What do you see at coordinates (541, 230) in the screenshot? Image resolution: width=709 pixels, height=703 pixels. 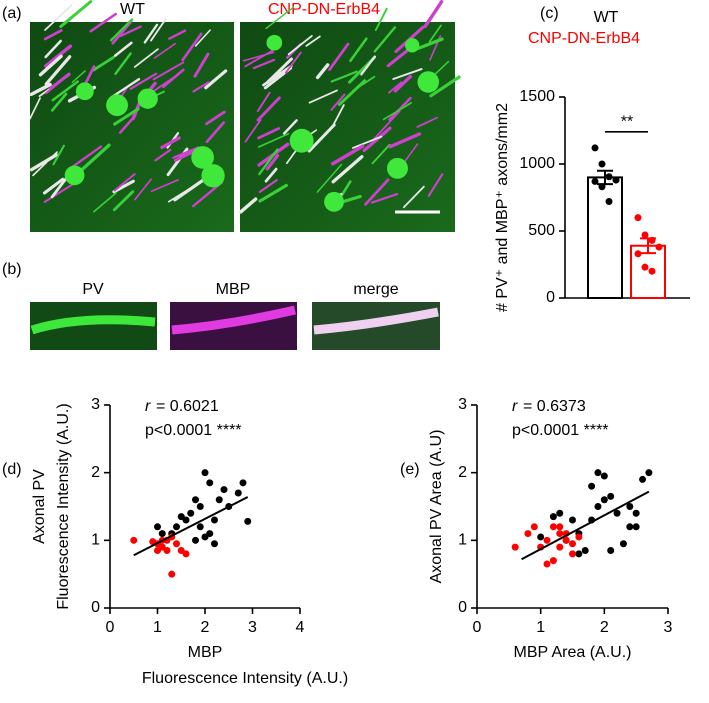 I see `y-tick-label: 500` at bounding box center [541, 230].